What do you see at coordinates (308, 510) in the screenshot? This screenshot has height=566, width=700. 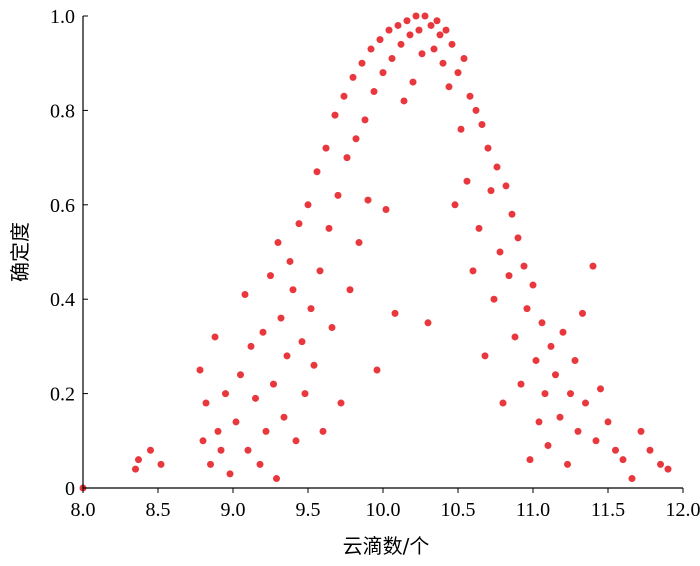 I see `x-tick-label-3: 9.5` at bounding box center [308, 510].